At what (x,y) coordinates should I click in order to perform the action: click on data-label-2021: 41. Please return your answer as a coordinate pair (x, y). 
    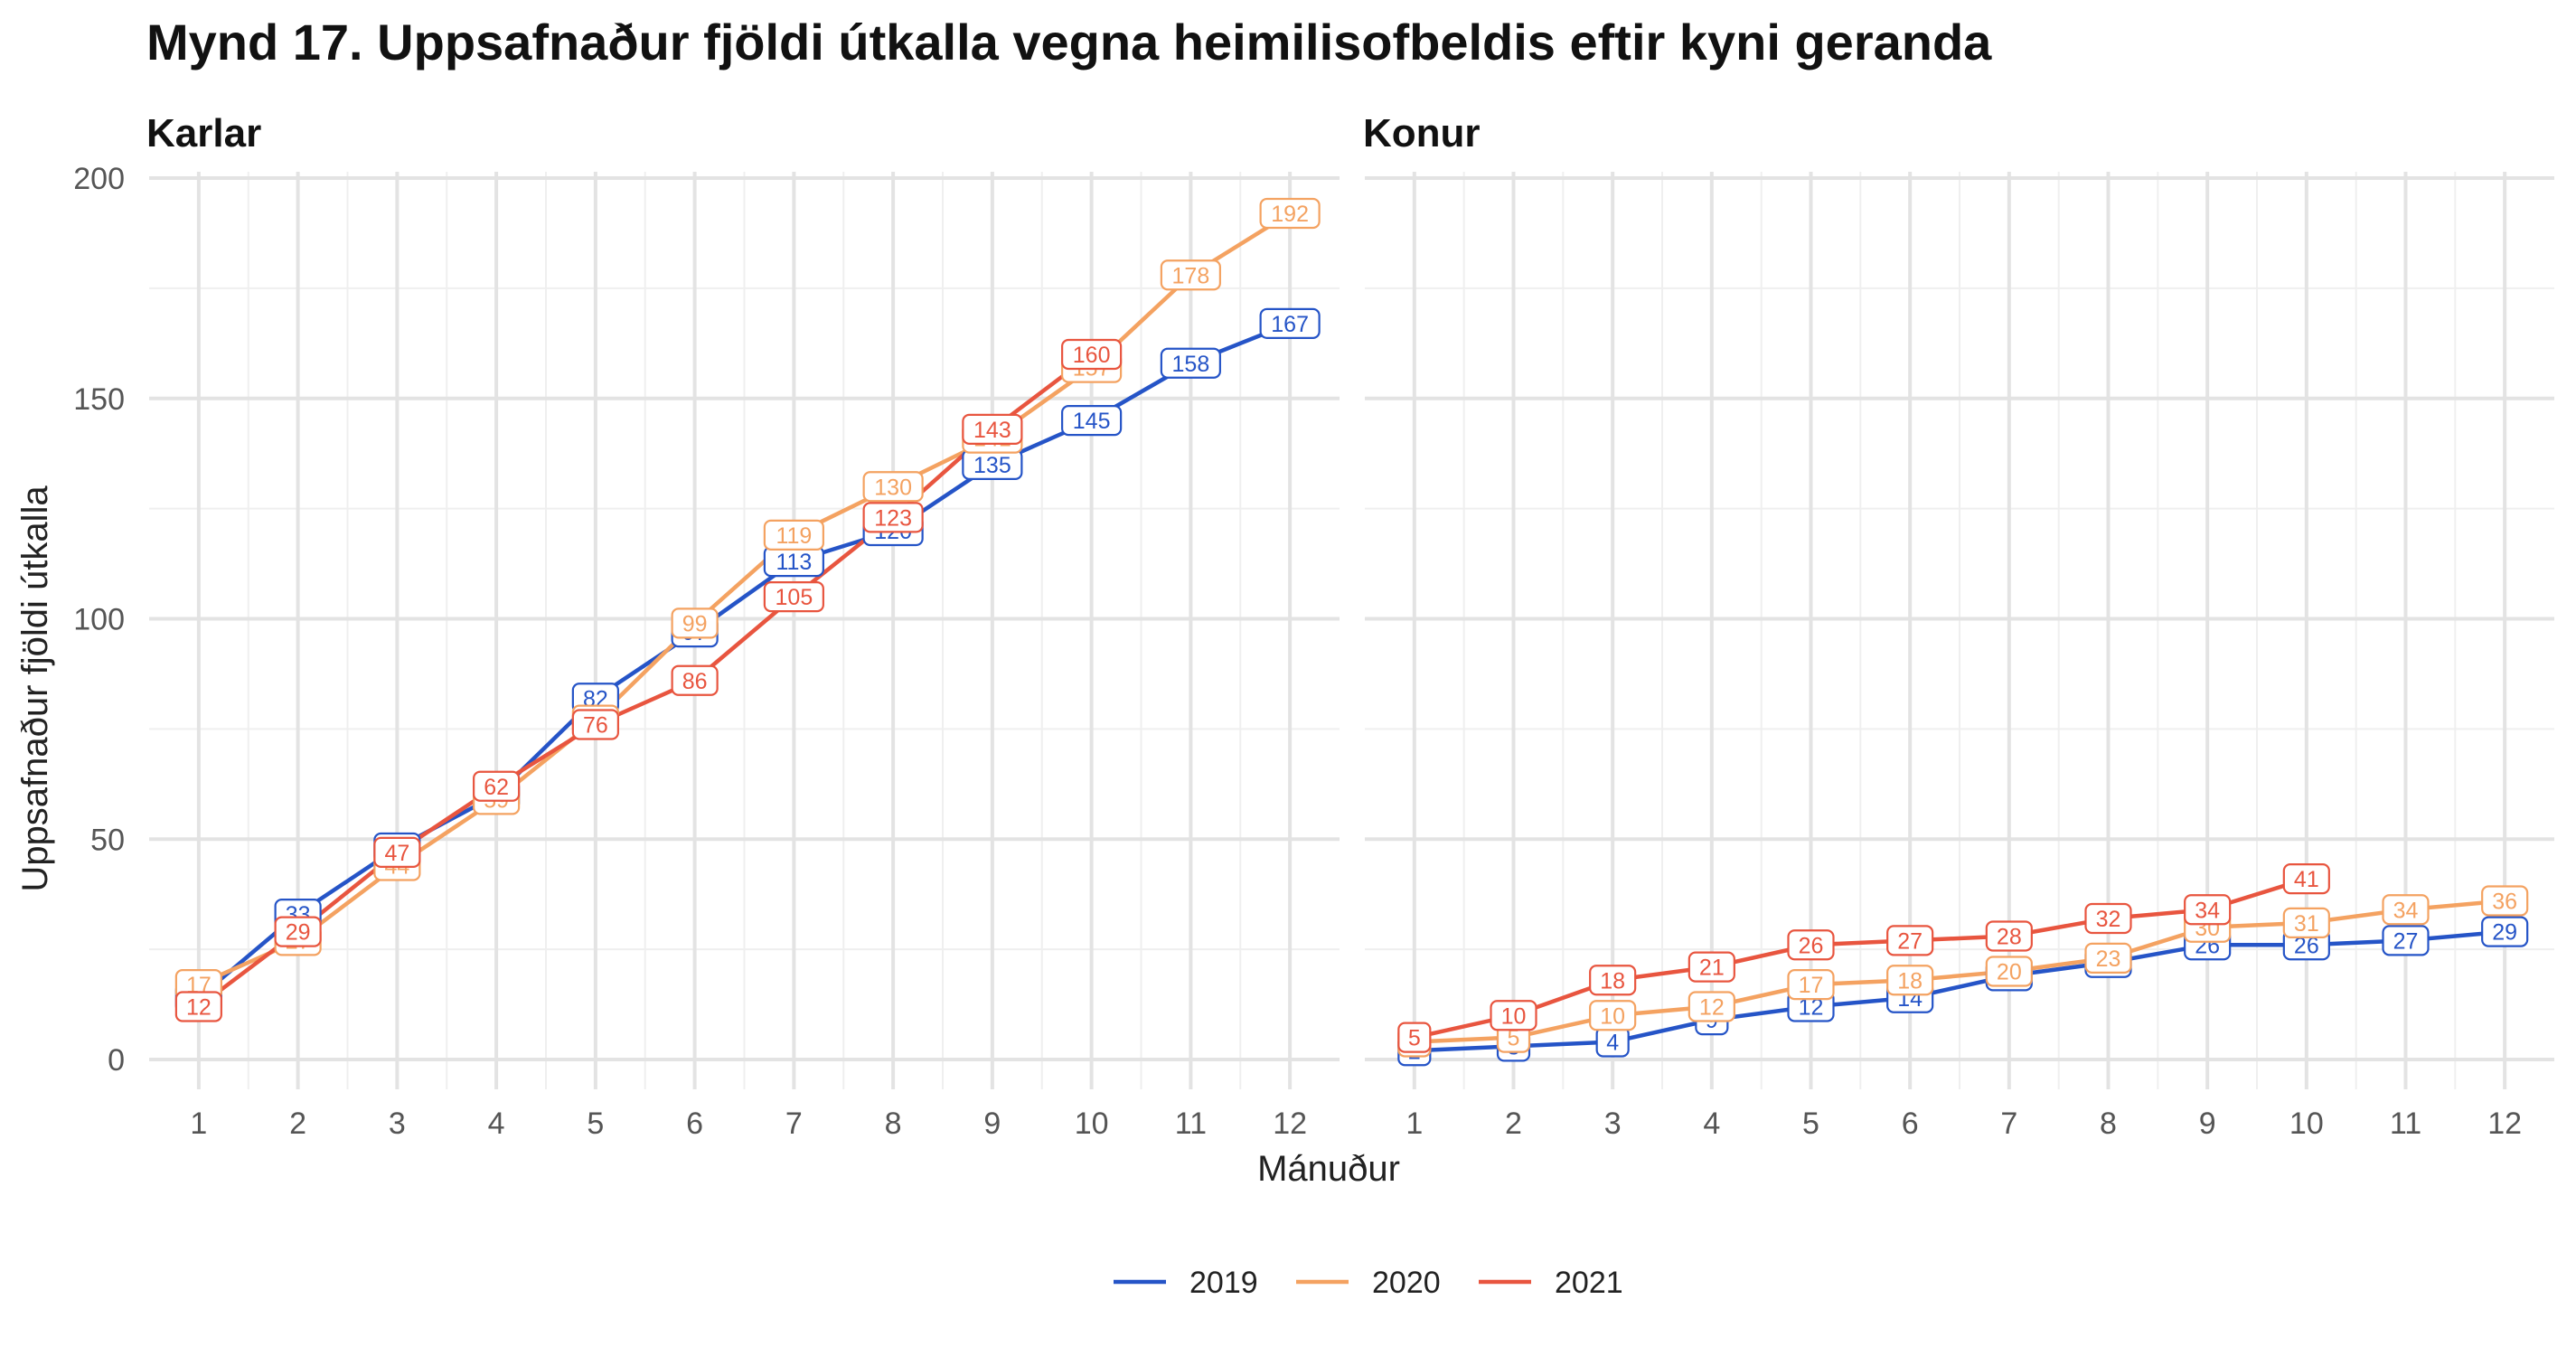
    Looking at the image, I should click on (2306, 879).